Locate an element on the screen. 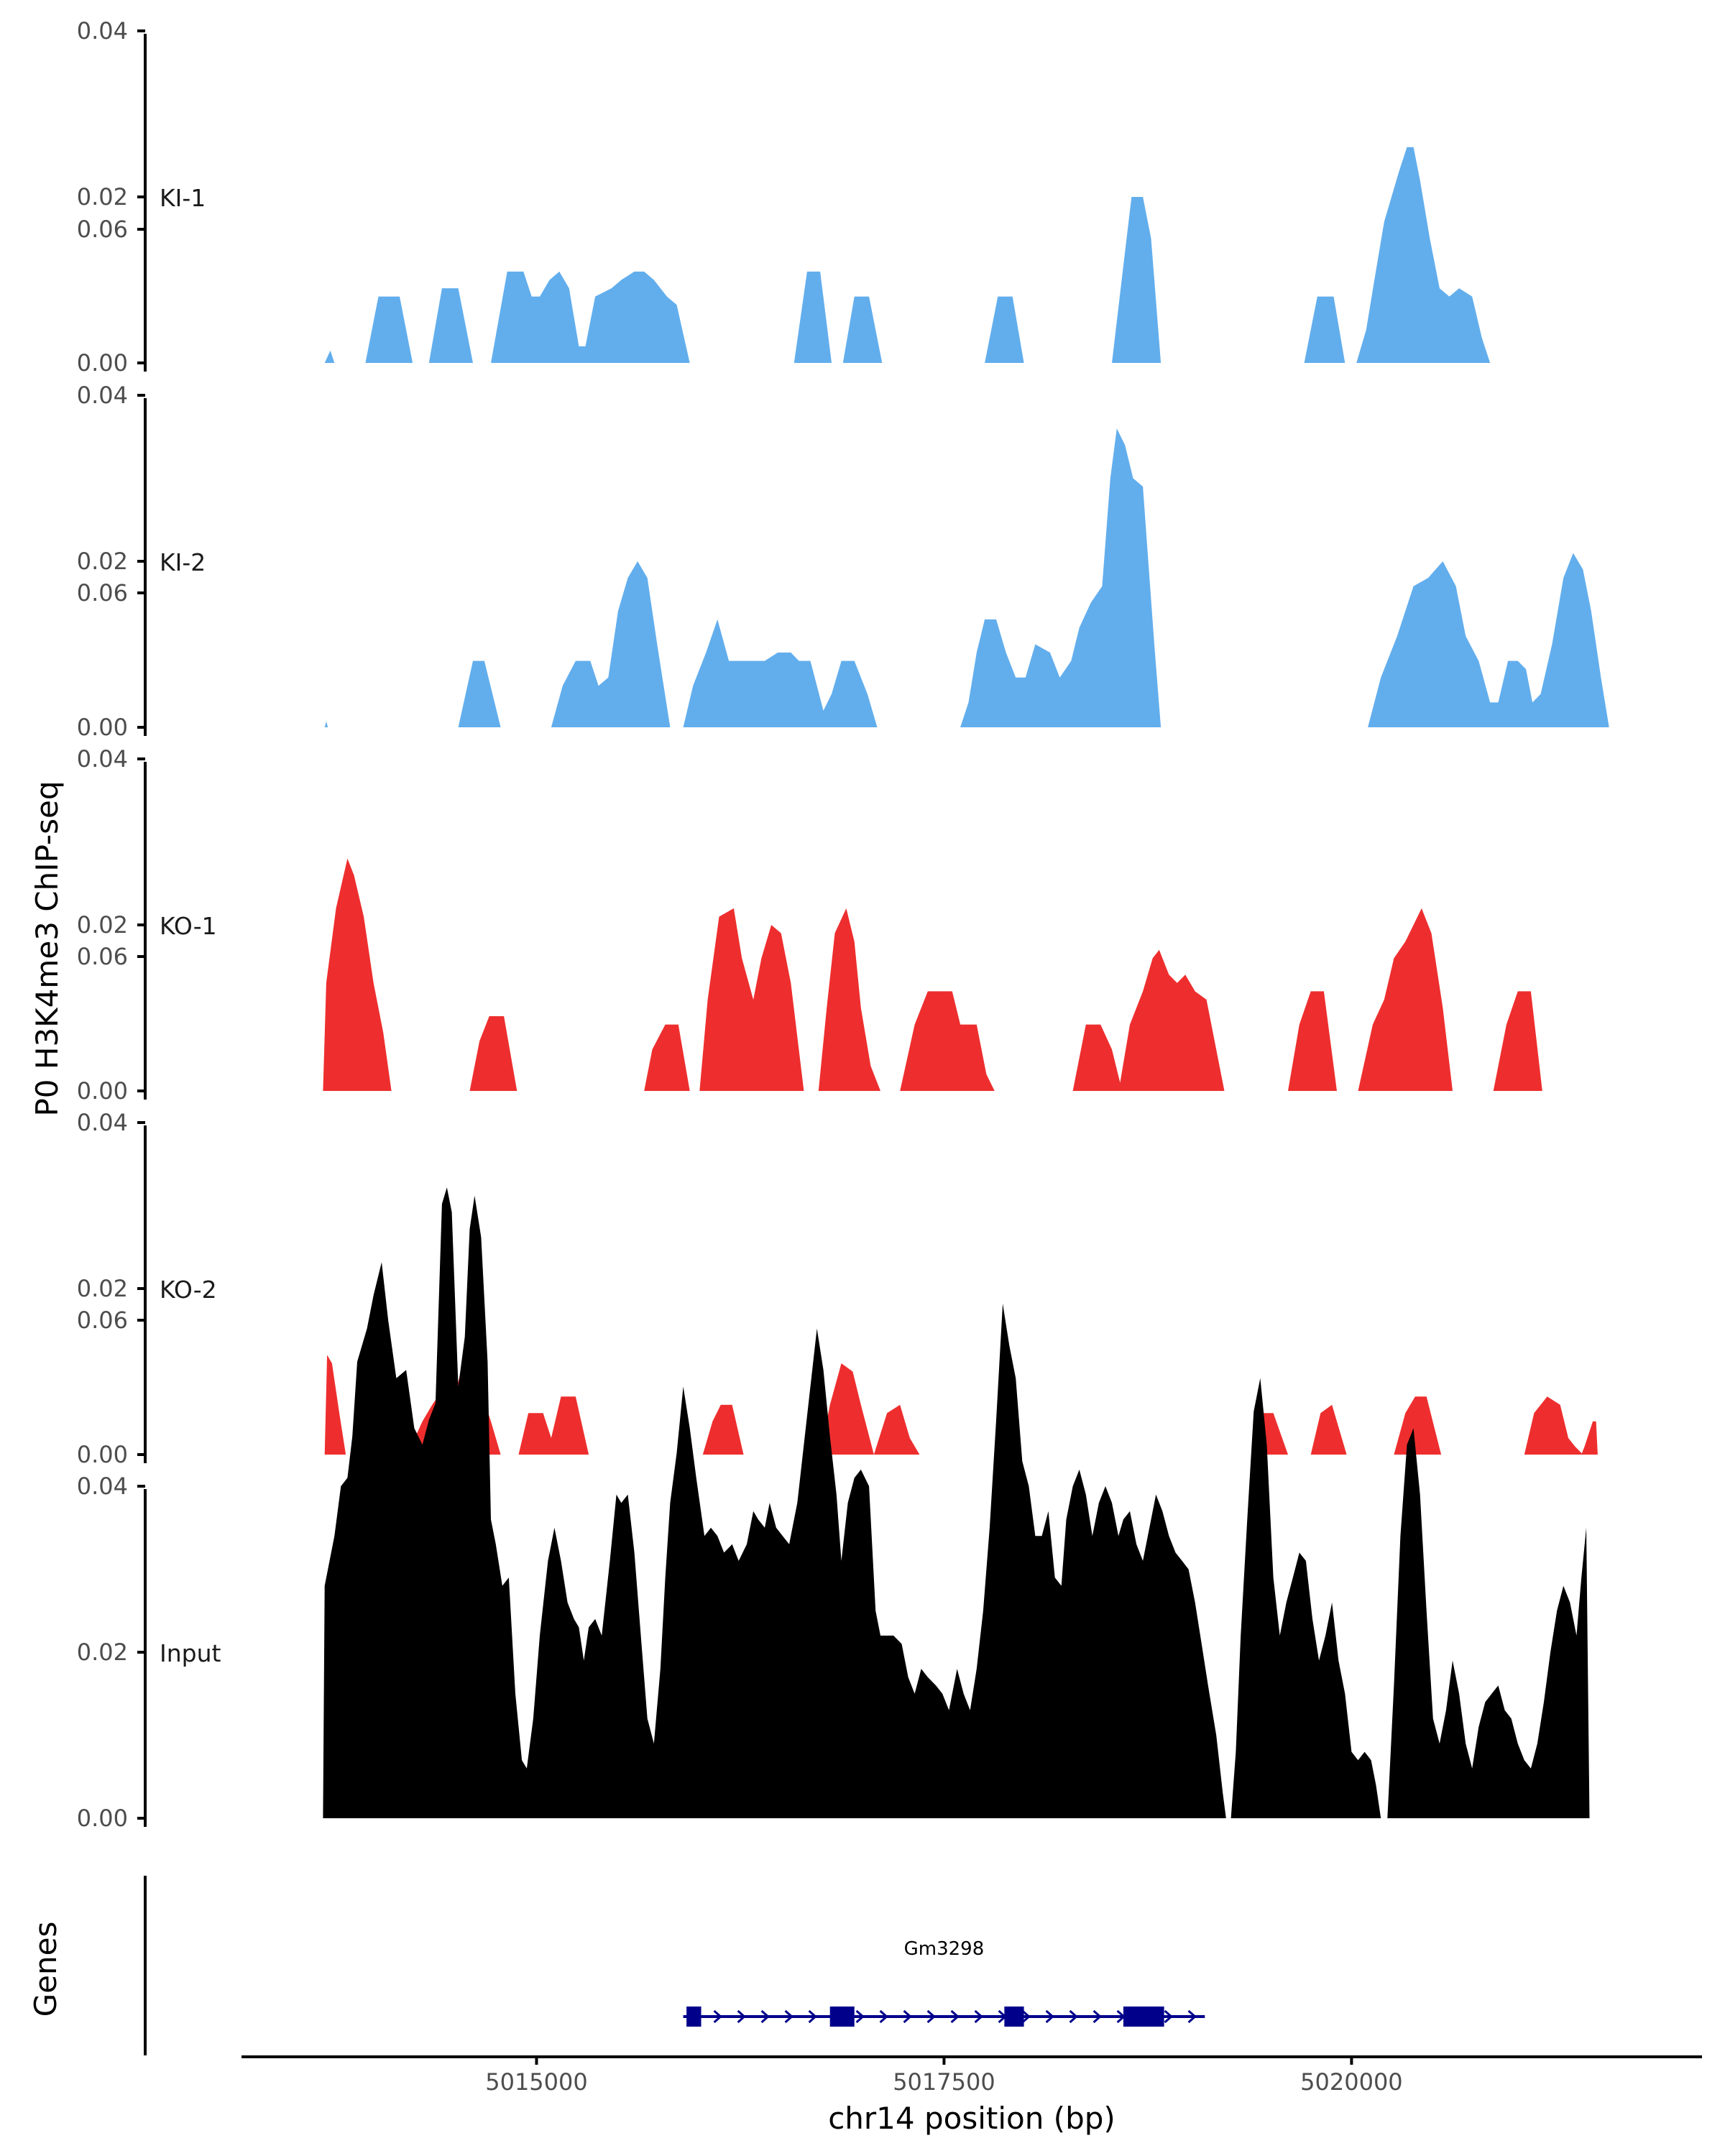 Image resolution: width=1725 pixels, height=2156 pixels. y-tick-label-ko-2: 0.04 is located at coordinates (102, 1123).